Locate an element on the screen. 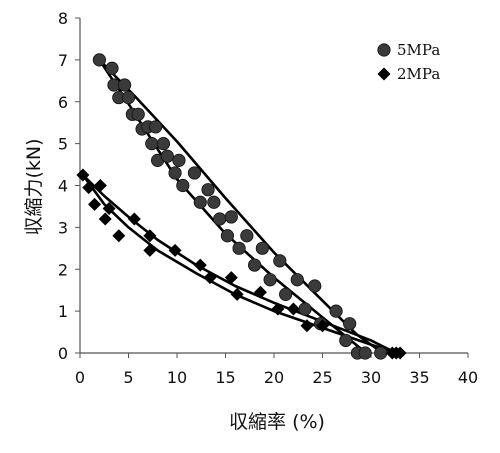 This screenshot has height=453, width=500. x-tick-label: 30 is located at coordinates (371, 377).